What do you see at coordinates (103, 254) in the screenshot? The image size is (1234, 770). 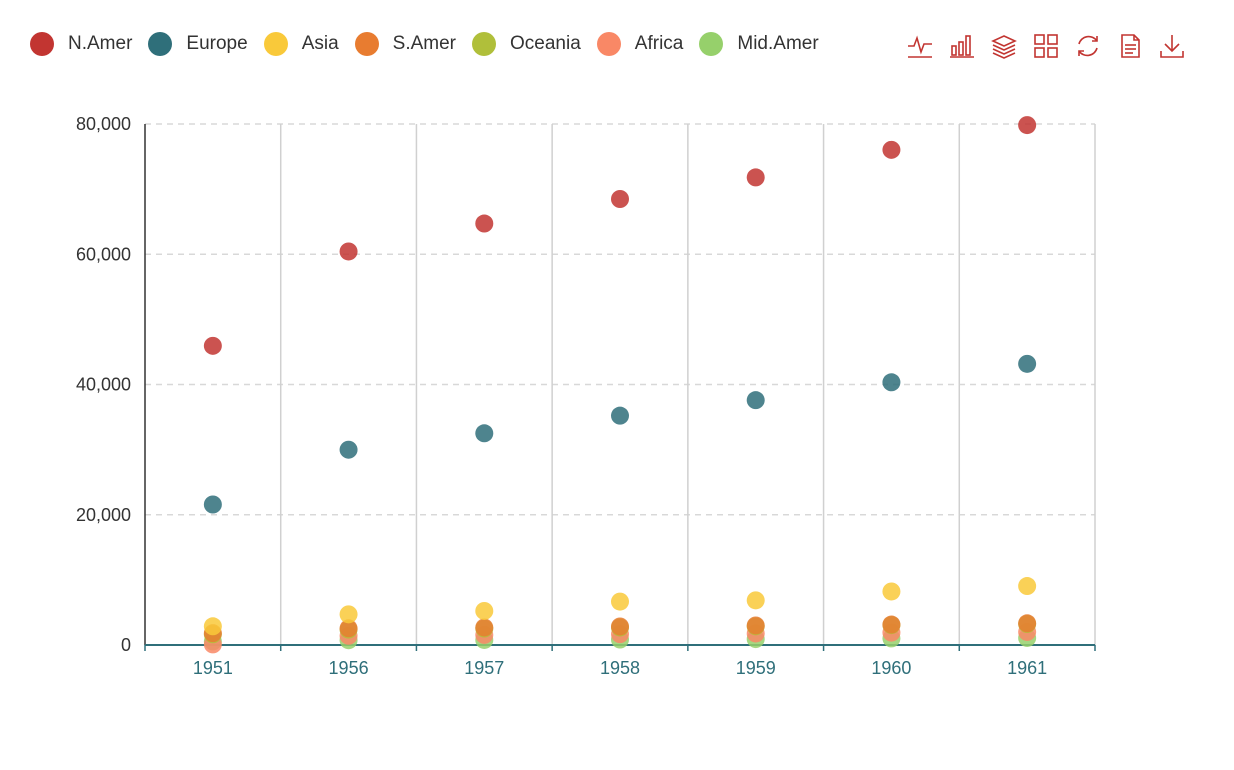 I see `y-tick-label: 60,000` at bounding box center [103, 254].